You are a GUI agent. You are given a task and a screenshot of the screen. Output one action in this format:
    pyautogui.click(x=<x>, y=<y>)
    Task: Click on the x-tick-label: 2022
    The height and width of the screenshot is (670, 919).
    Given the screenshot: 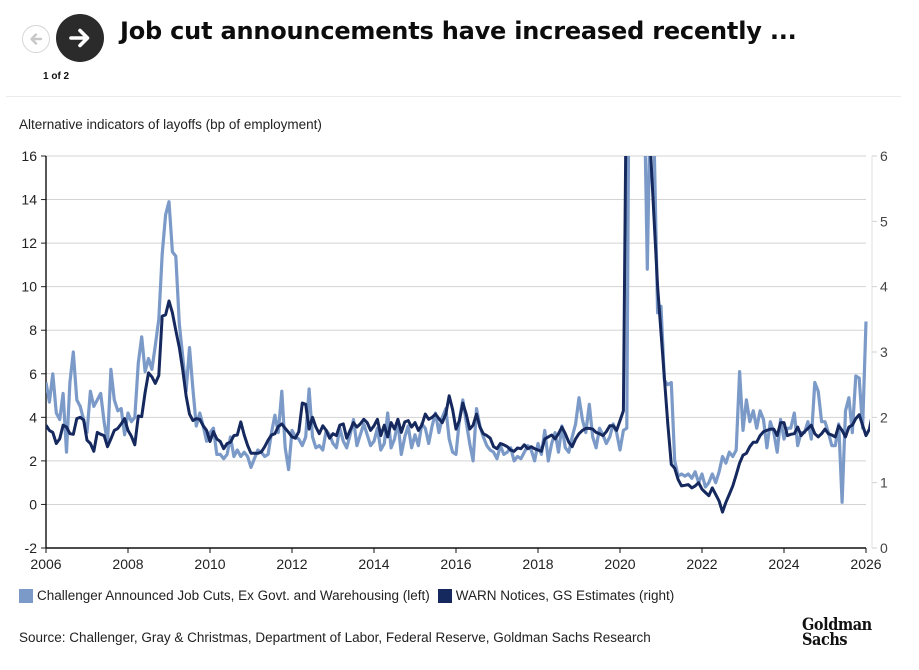 What is the action you would take?
    pyautogui.click(x=701, y=564)
    